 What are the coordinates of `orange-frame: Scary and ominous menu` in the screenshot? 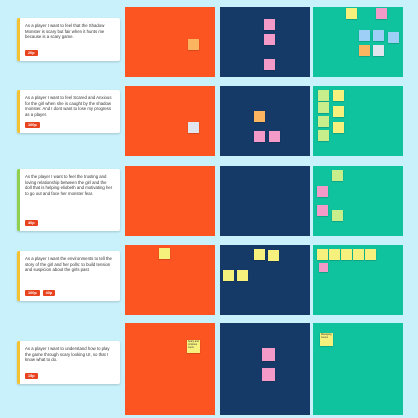 It's located at (170, 369).